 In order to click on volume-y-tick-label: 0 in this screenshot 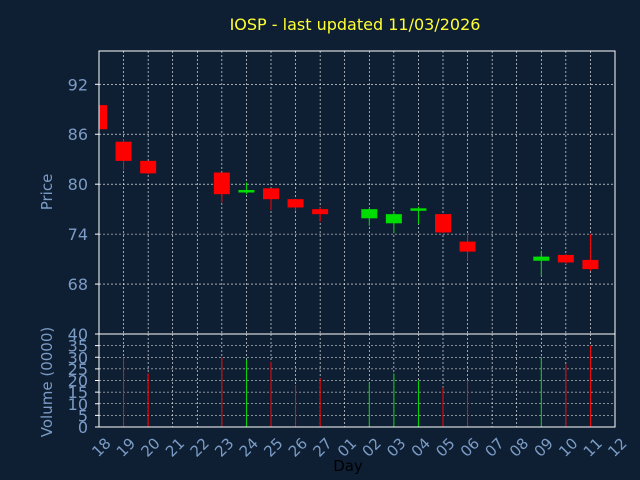, I will do `click(83, 427)`.